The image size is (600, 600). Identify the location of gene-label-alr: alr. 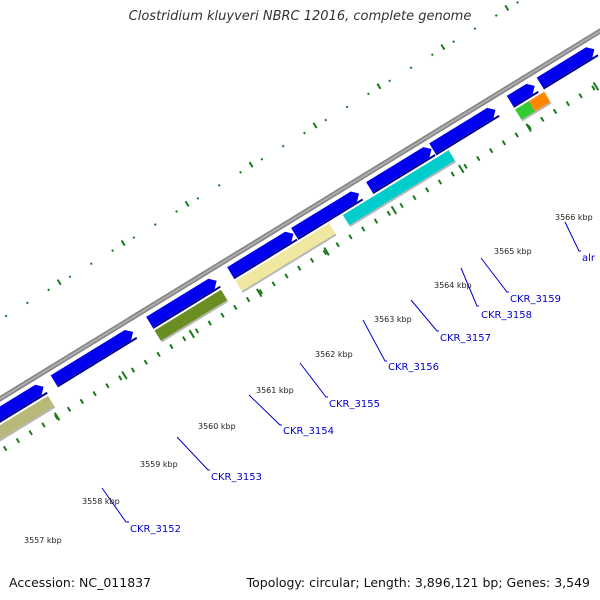
(589, 258).